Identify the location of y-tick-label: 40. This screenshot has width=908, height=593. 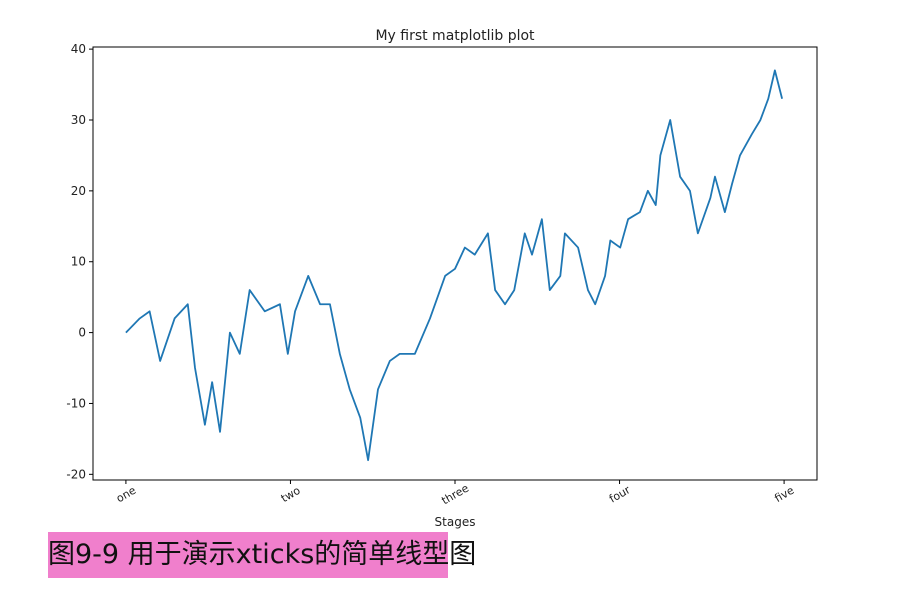
(78, 49).